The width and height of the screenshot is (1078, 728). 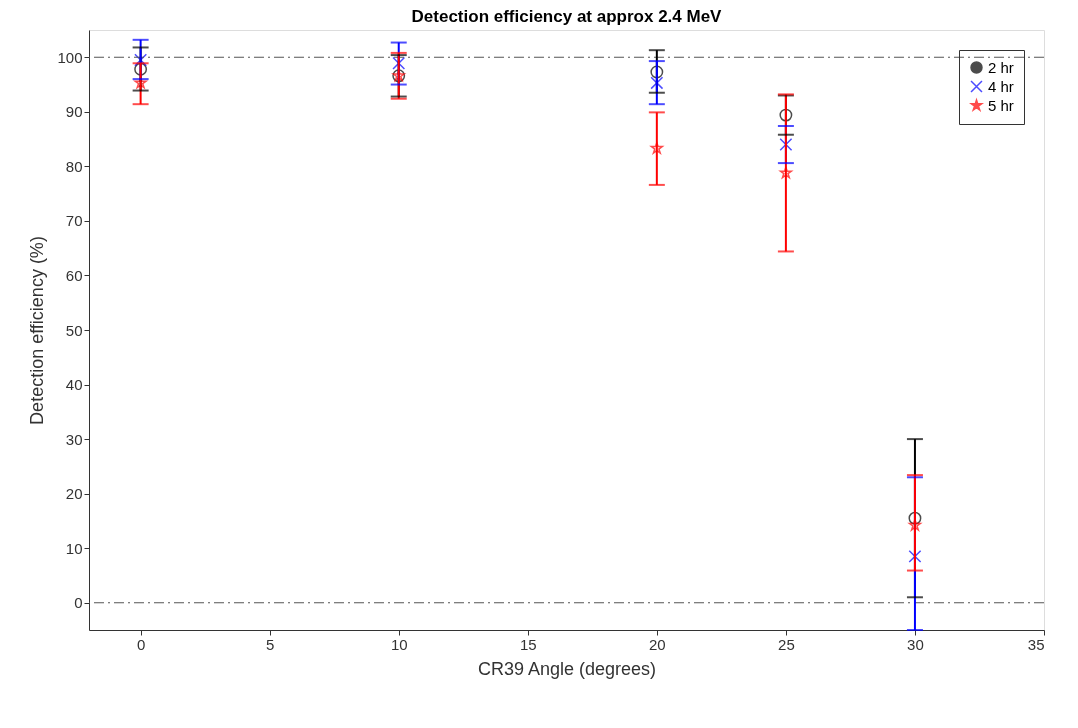 What do you see at coordinates (74, 548) in the screenshot?
I see `y-tick-label: 10` at bounding box center [74, 548].